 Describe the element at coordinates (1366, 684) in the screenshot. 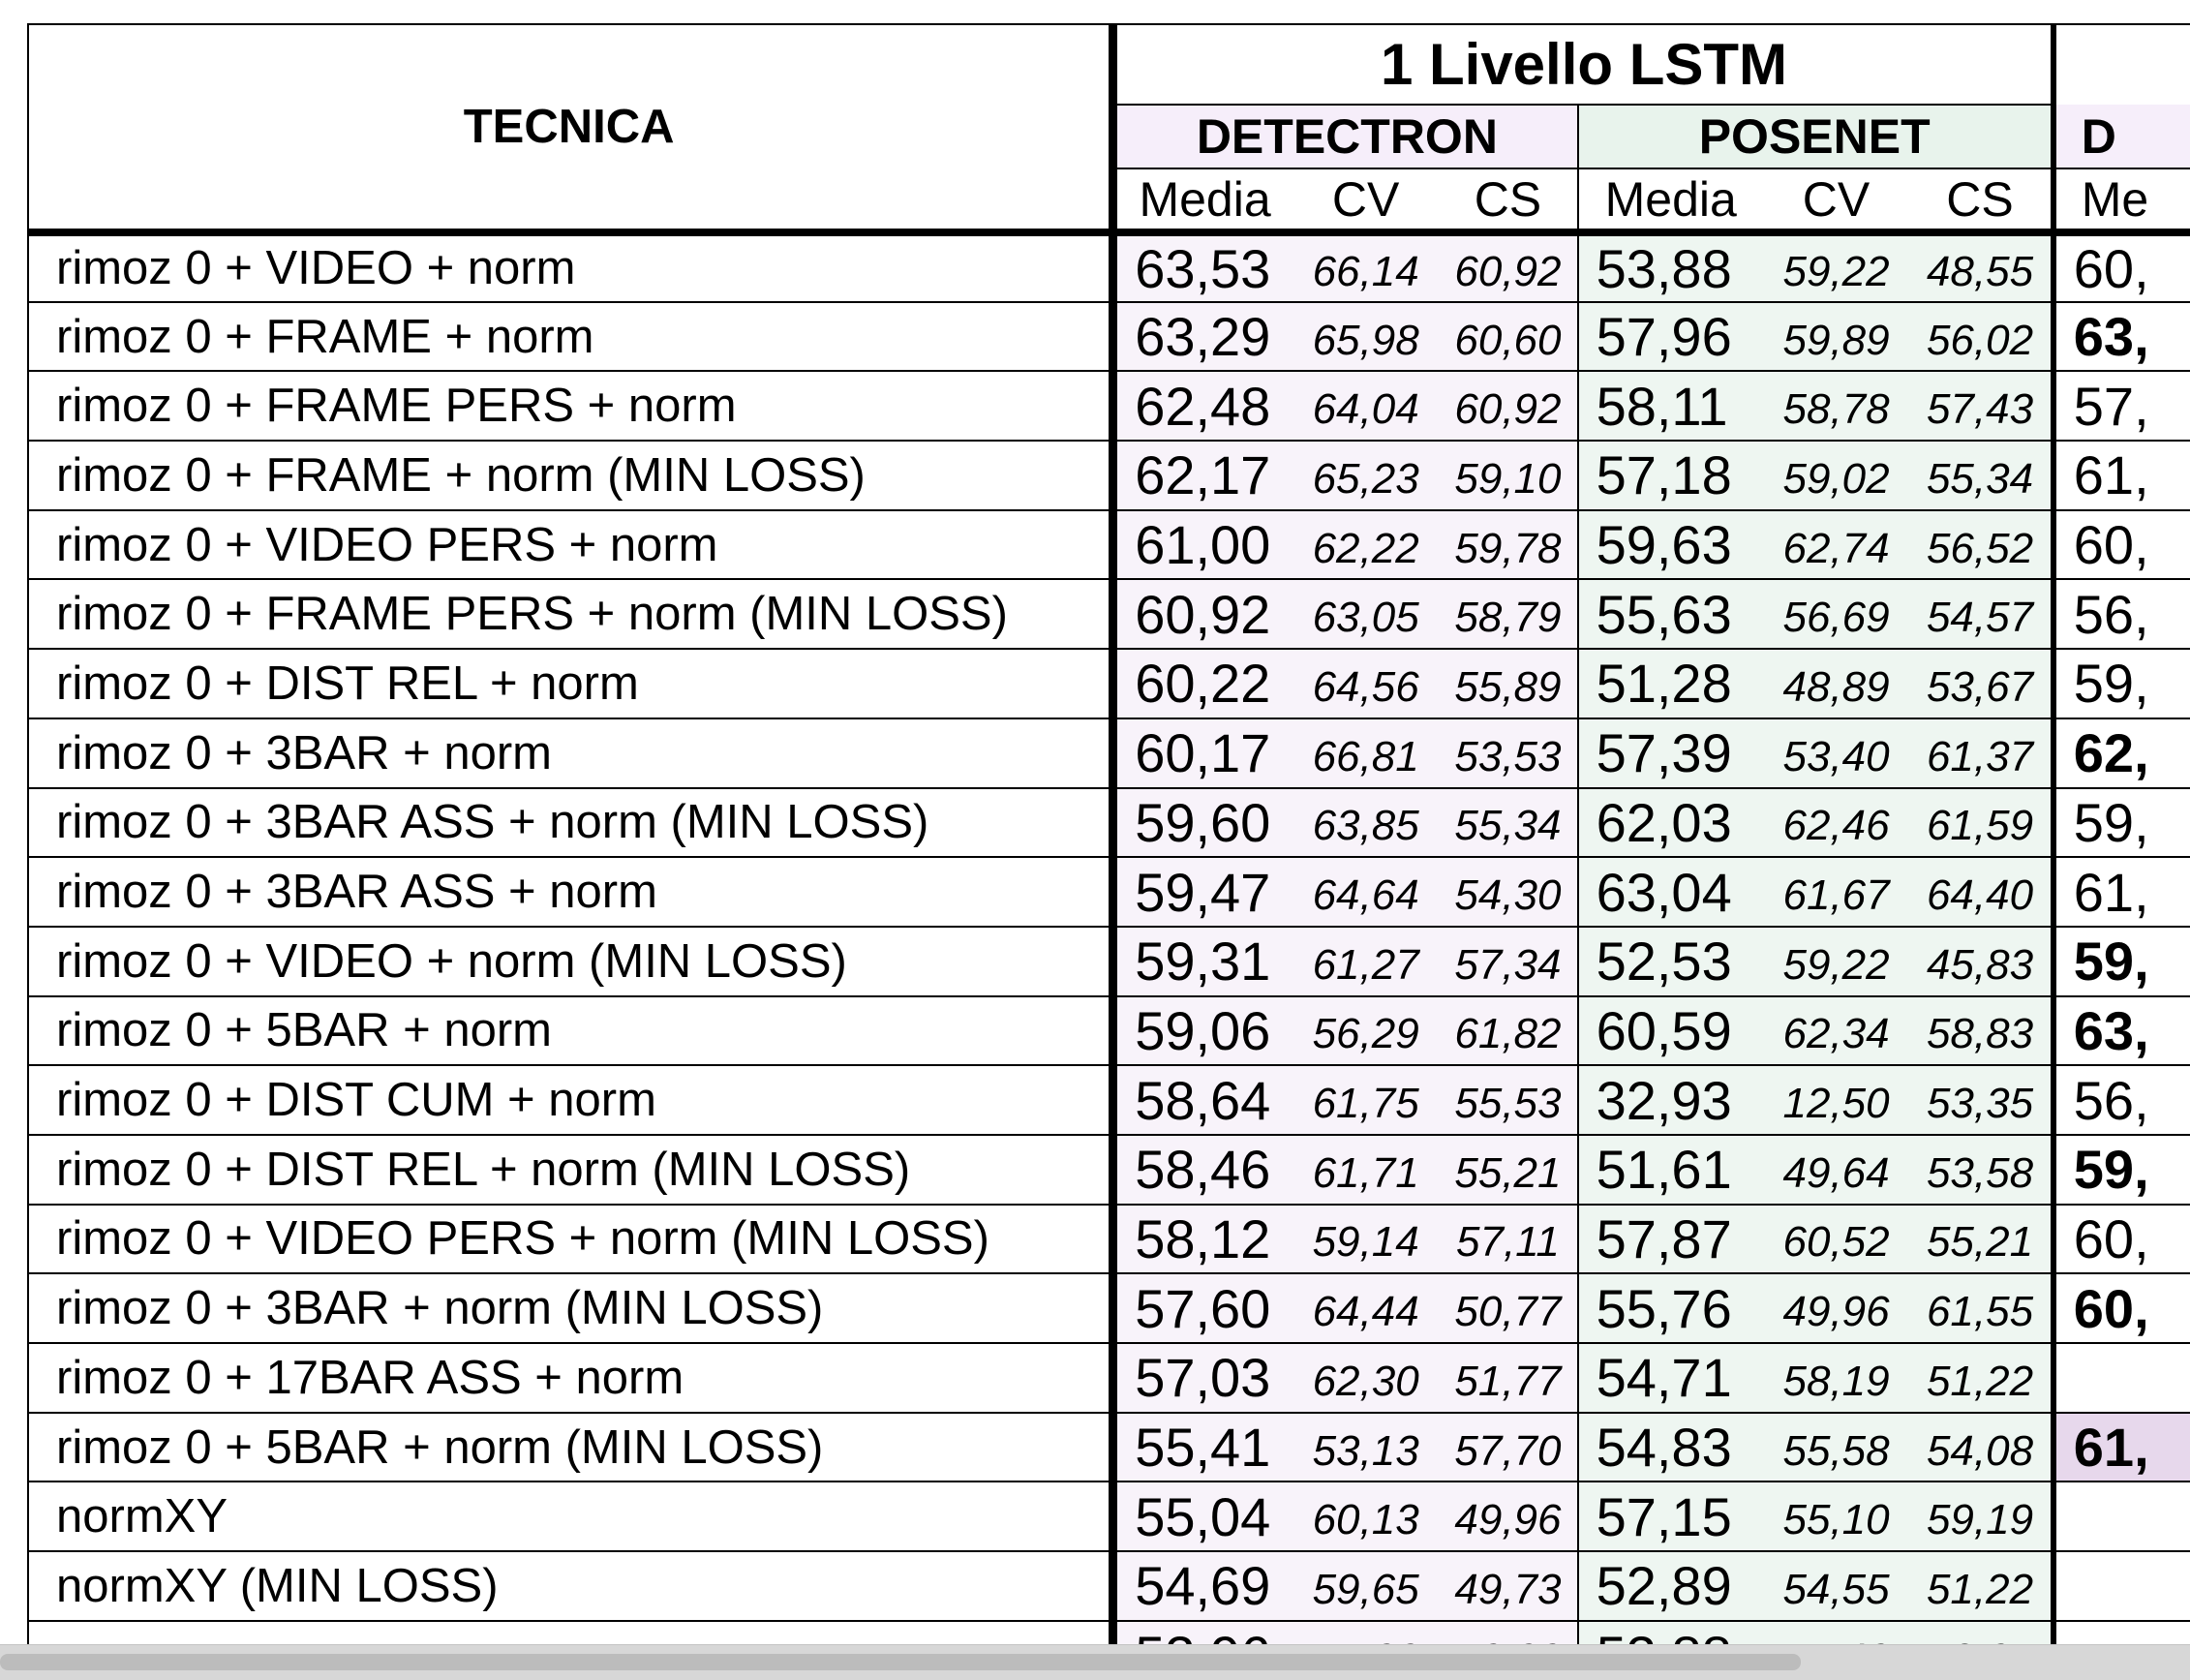

I see `table-cell-detectron-cv: 64,56` at that location.